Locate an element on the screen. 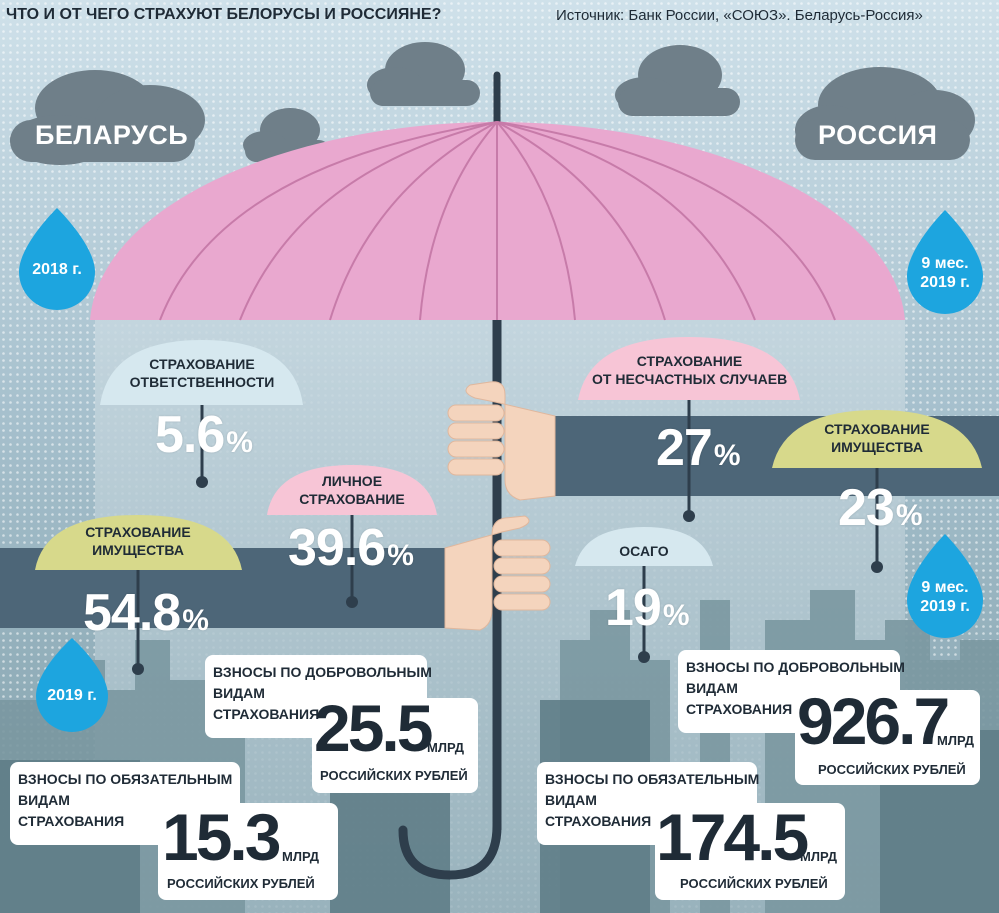  ru-mandatory-unit1: МЛРД is located at coordinates (819, 856).